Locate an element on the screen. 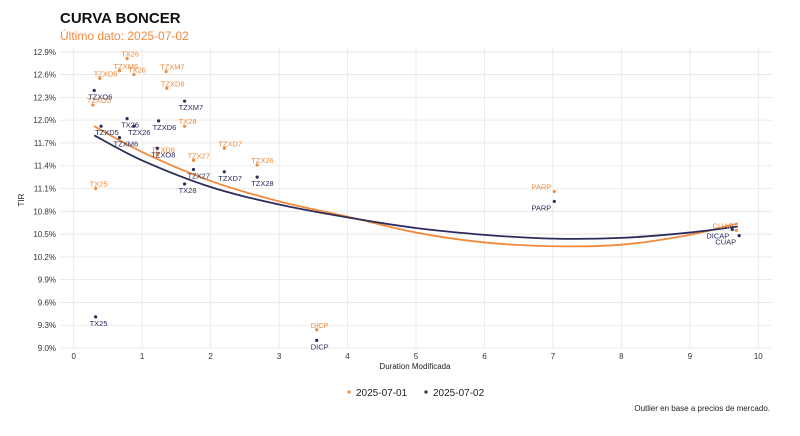 This screenshot has width=800, height=436. point-label: DICAP is located at coordinates (717, 236).